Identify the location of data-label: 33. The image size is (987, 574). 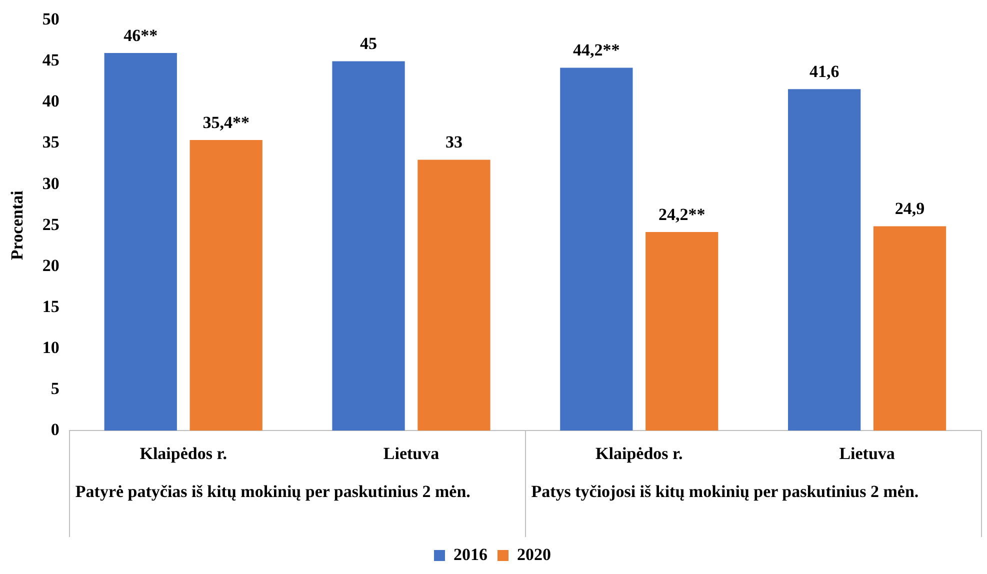
(453, 142).